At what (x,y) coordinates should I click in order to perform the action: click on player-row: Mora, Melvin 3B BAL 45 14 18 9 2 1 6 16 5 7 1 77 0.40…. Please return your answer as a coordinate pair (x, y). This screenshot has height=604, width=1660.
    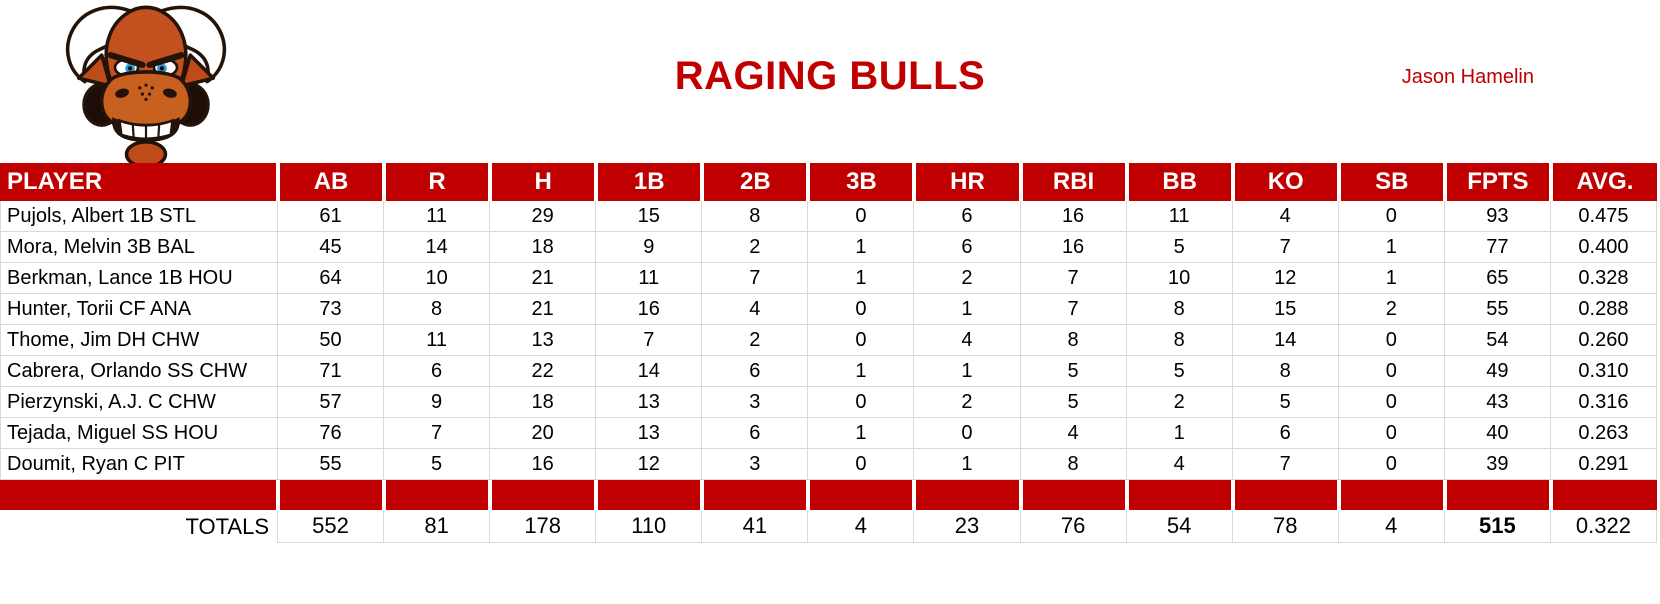
    Looking at the image, I should click on (828, 247).